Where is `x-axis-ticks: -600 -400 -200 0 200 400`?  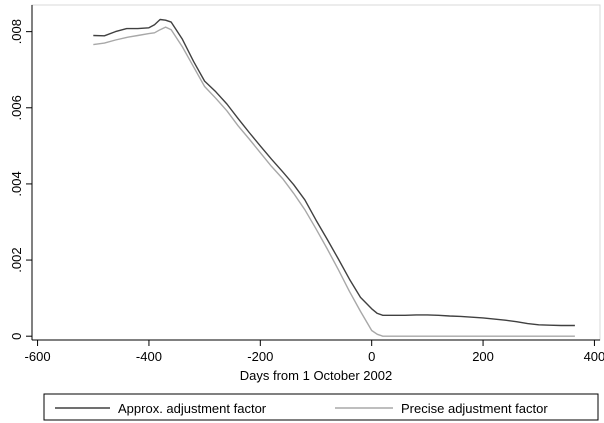
x-axis-ticks: -600 -400 -200 0 200 400 is located at coordinates (314, 352).